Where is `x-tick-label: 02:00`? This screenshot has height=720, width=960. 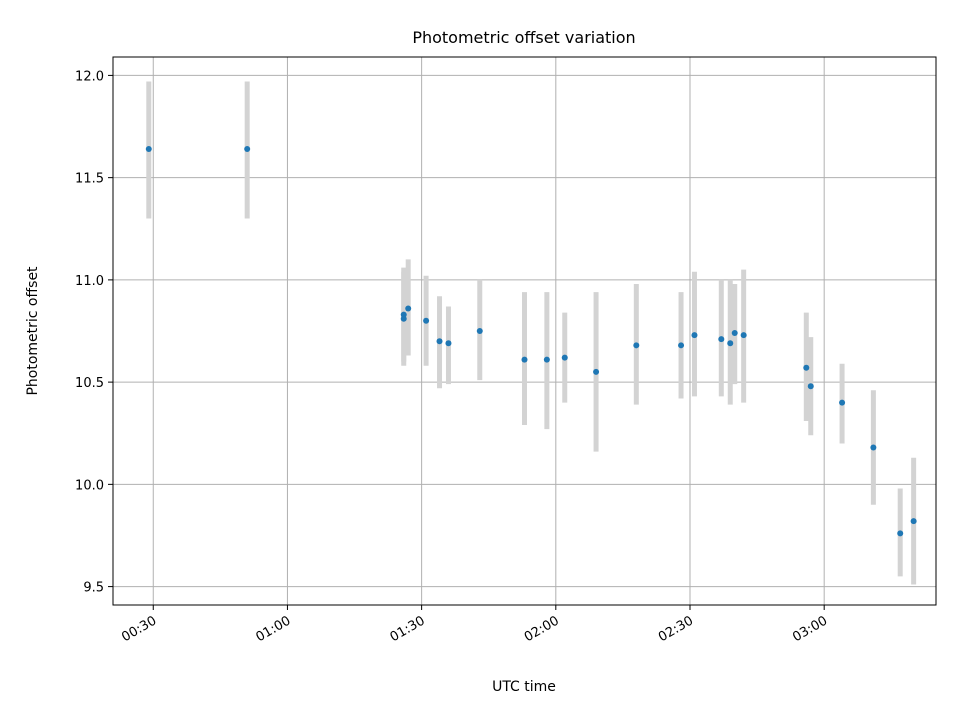 x-tick-label: 02:00 is located at coordinates (542, 629).